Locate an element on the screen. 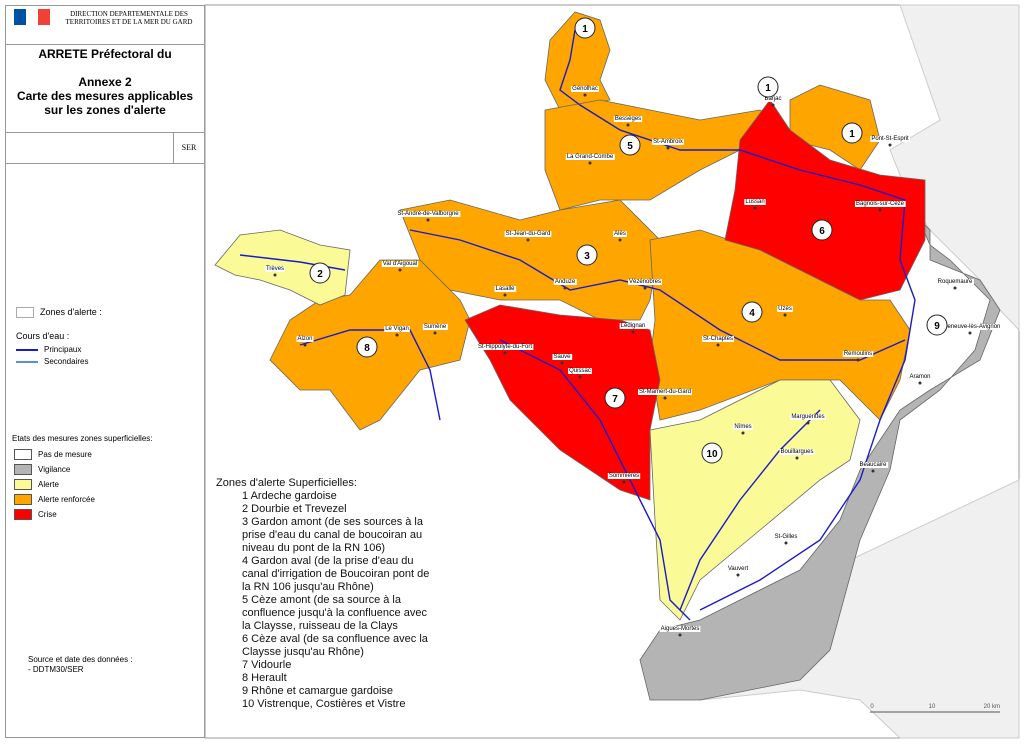 This screenshot has height=745, width=1024. zone-number: 9 is located at coordinates (937, 326).